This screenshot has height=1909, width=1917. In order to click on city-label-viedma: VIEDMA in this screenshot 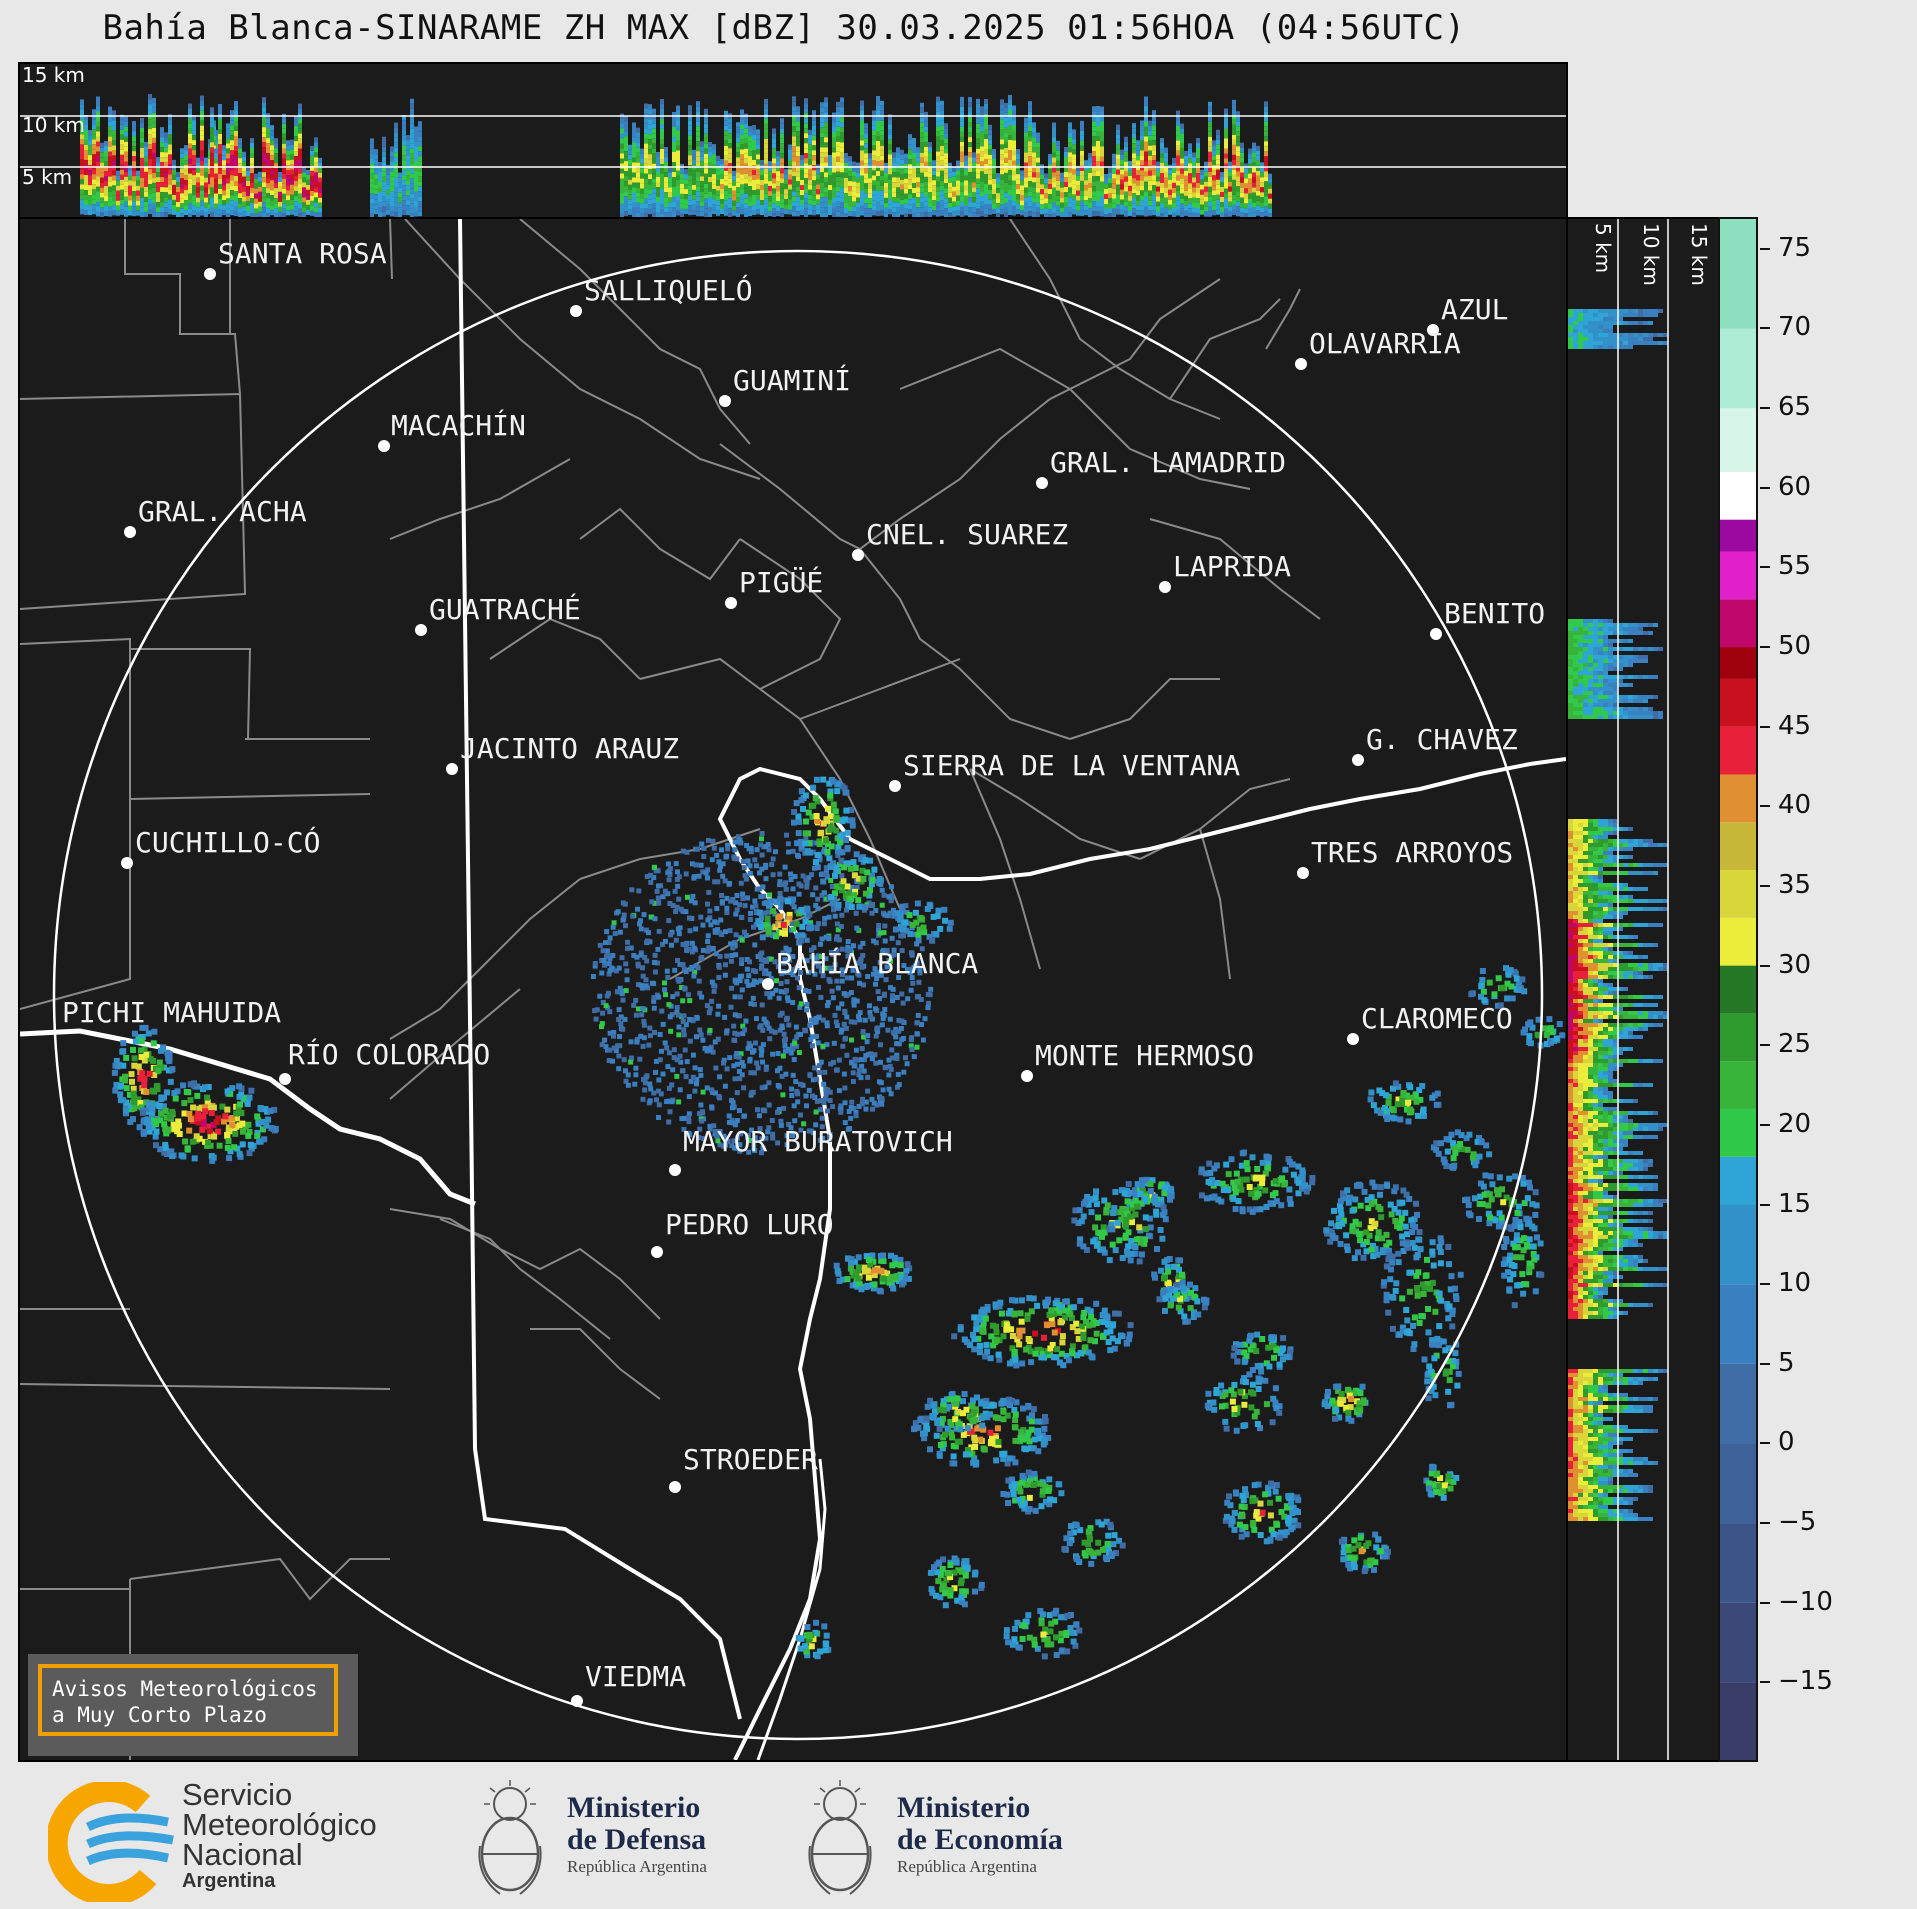, I will do `click(635, 1676)`.